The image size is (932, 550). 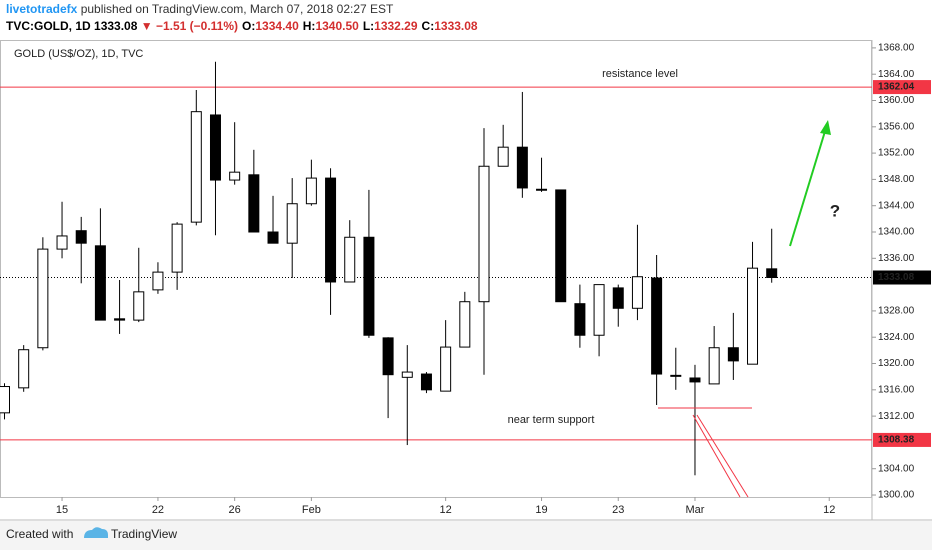 I want to click on x-tick-label: 15, so click(x=62, y=510).